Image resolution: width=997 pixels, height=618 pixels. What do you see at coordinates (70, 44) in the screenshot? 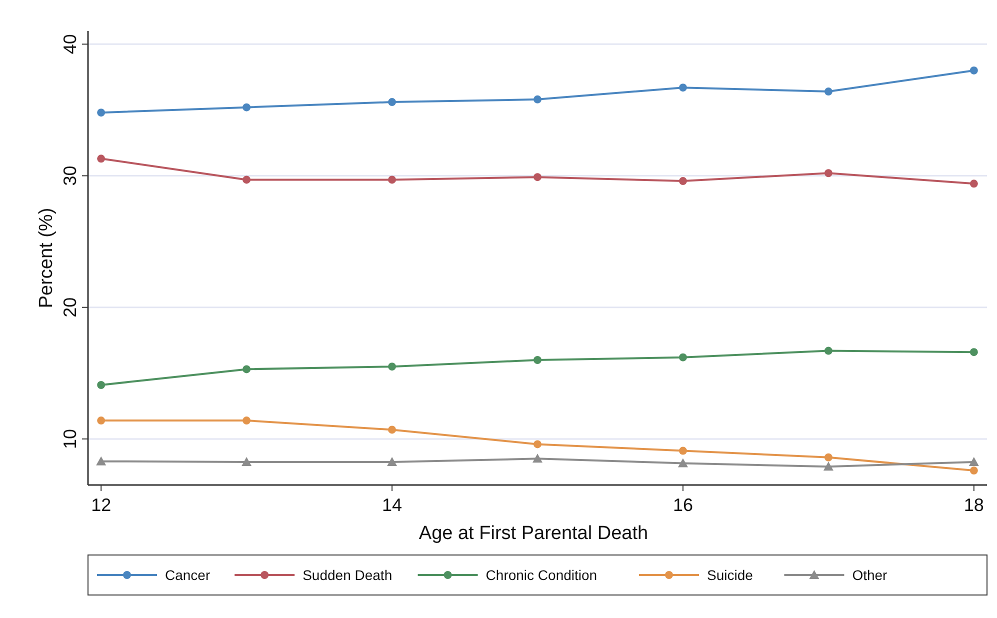
I see `y-tick-label: 40` at bounding box center [70, 44].